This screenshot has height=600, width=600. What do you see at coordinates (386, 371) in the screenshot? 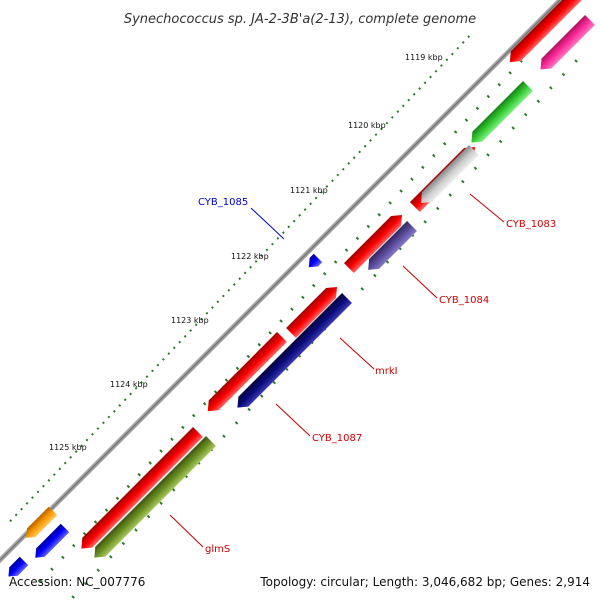
I see `gene-label-mrkl: mrkI` at bounding box center [386, 371].